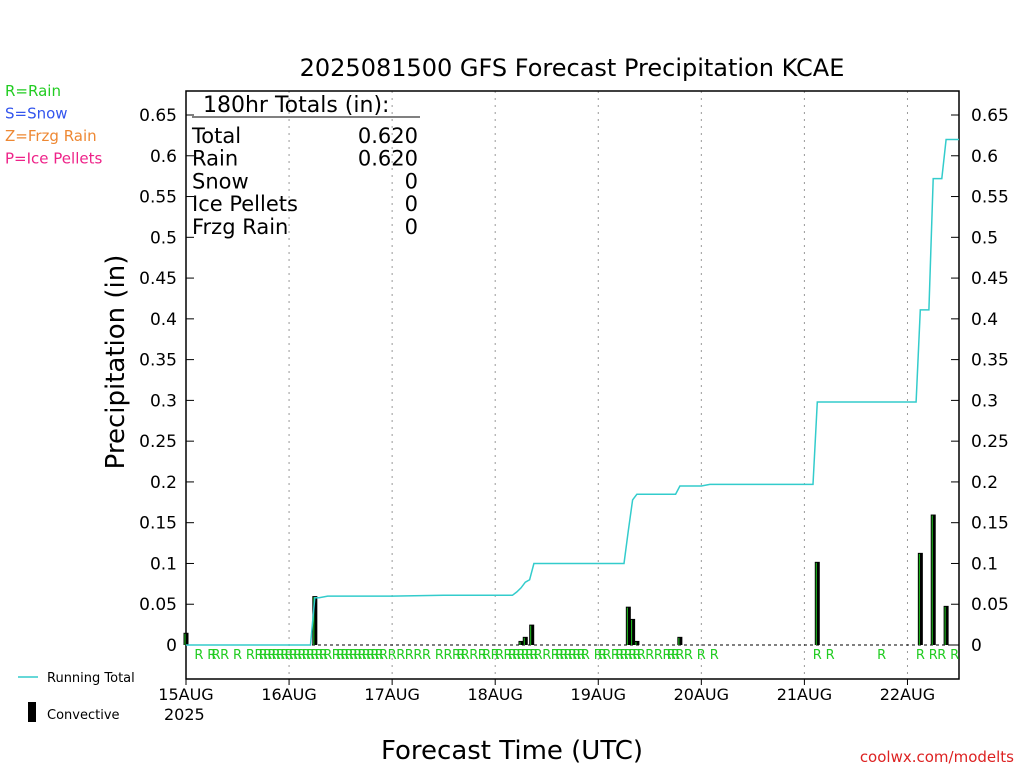 The image size is (1024, 768). What do you see at coordinates (198, 655) in the screenshot?
I see `precip-type-mark-0: R` at bounding box center [198, 655].